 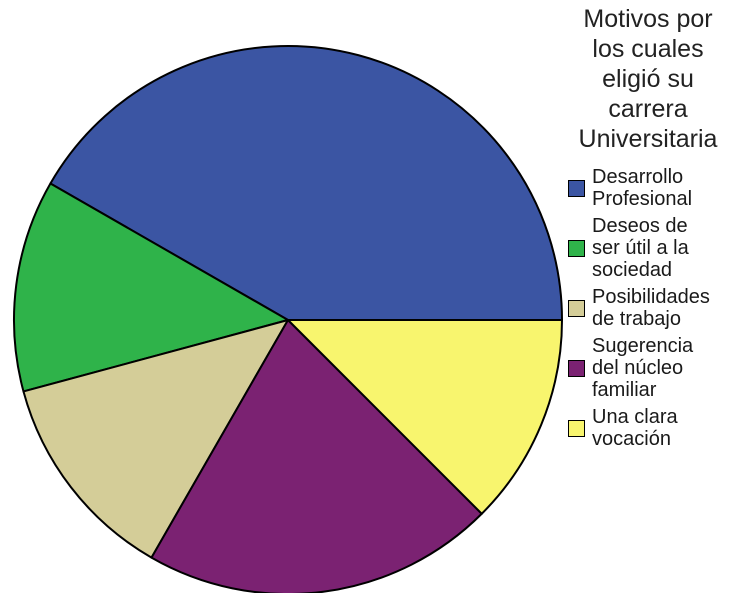 I want to click on legend-label-line: vocación, so click(x=631, y=439).